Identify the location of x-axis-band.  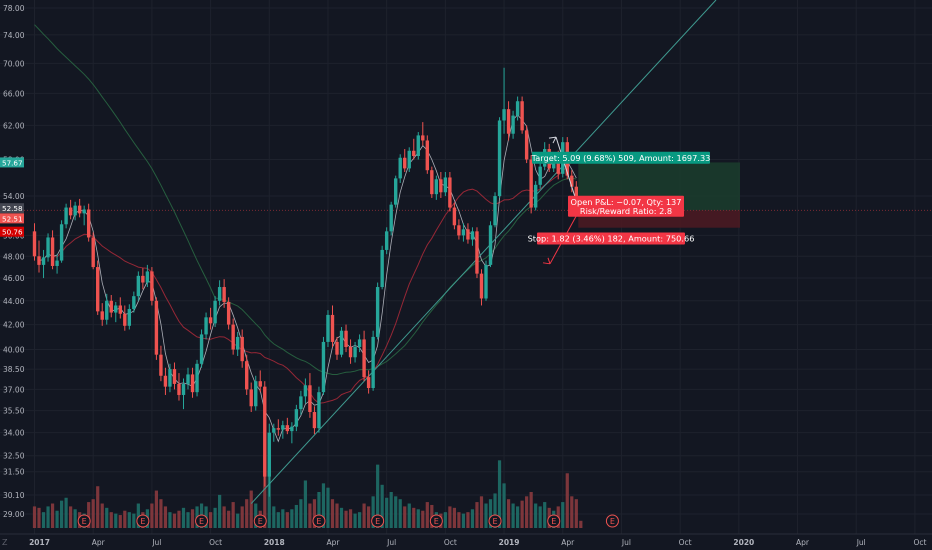
(466, 542).